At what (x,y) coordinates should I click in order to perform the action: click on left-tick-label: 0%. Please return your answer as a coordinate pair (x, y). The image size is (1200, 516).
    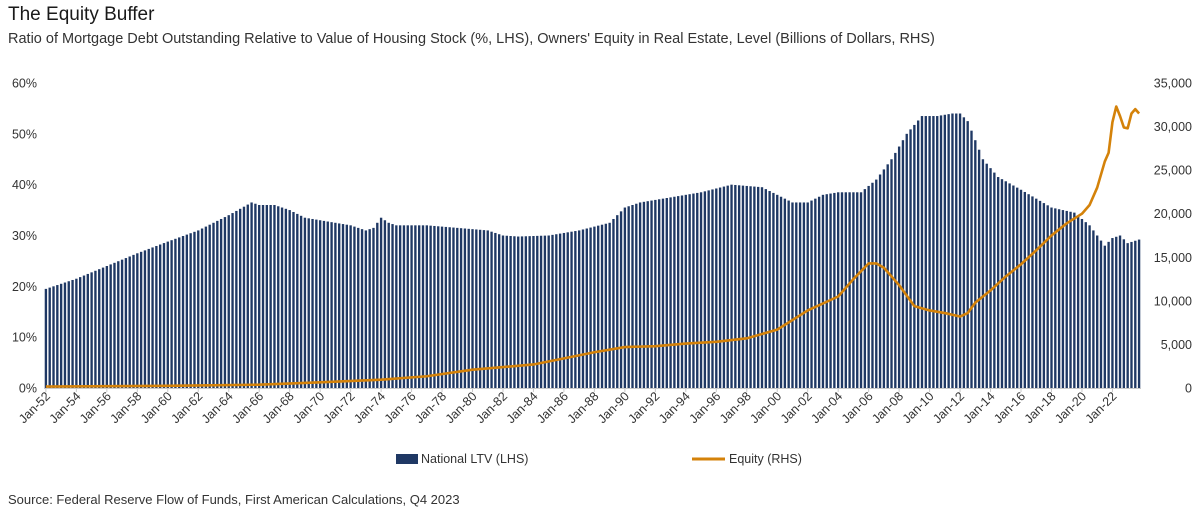
    Looking at the image, I should click on (28, 389).